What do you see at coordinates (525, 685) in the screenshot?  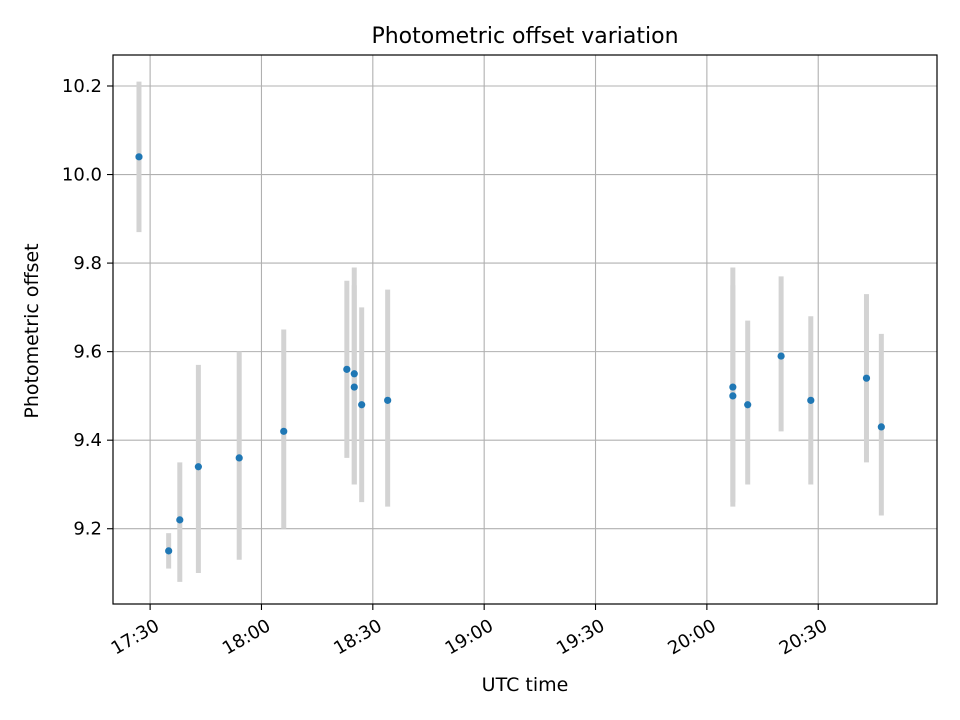 I see `x-axis-label: UTC time` at bounding box center [525, 685].